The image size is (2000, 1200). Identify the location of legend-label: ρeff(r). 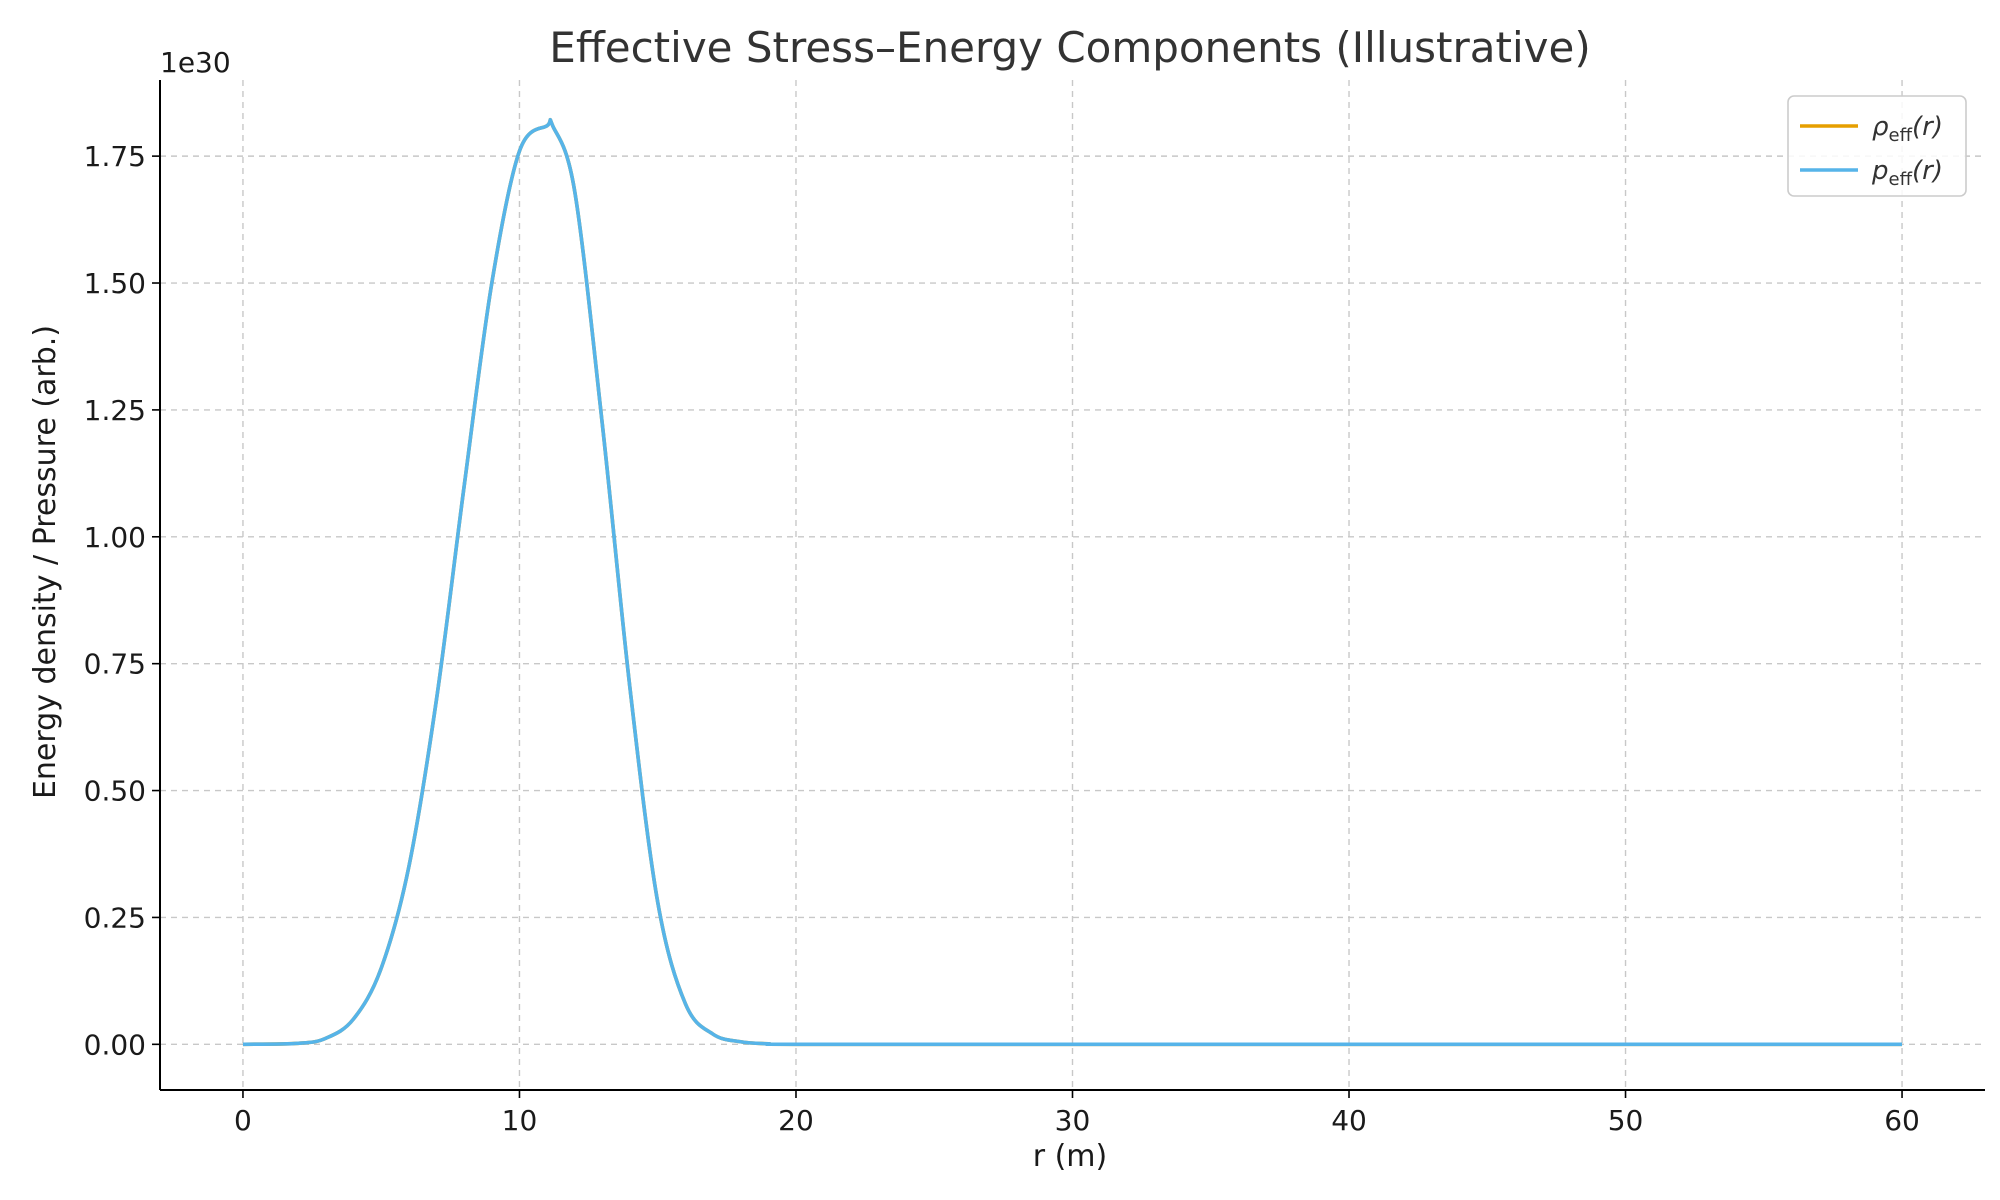
(1907, 129).